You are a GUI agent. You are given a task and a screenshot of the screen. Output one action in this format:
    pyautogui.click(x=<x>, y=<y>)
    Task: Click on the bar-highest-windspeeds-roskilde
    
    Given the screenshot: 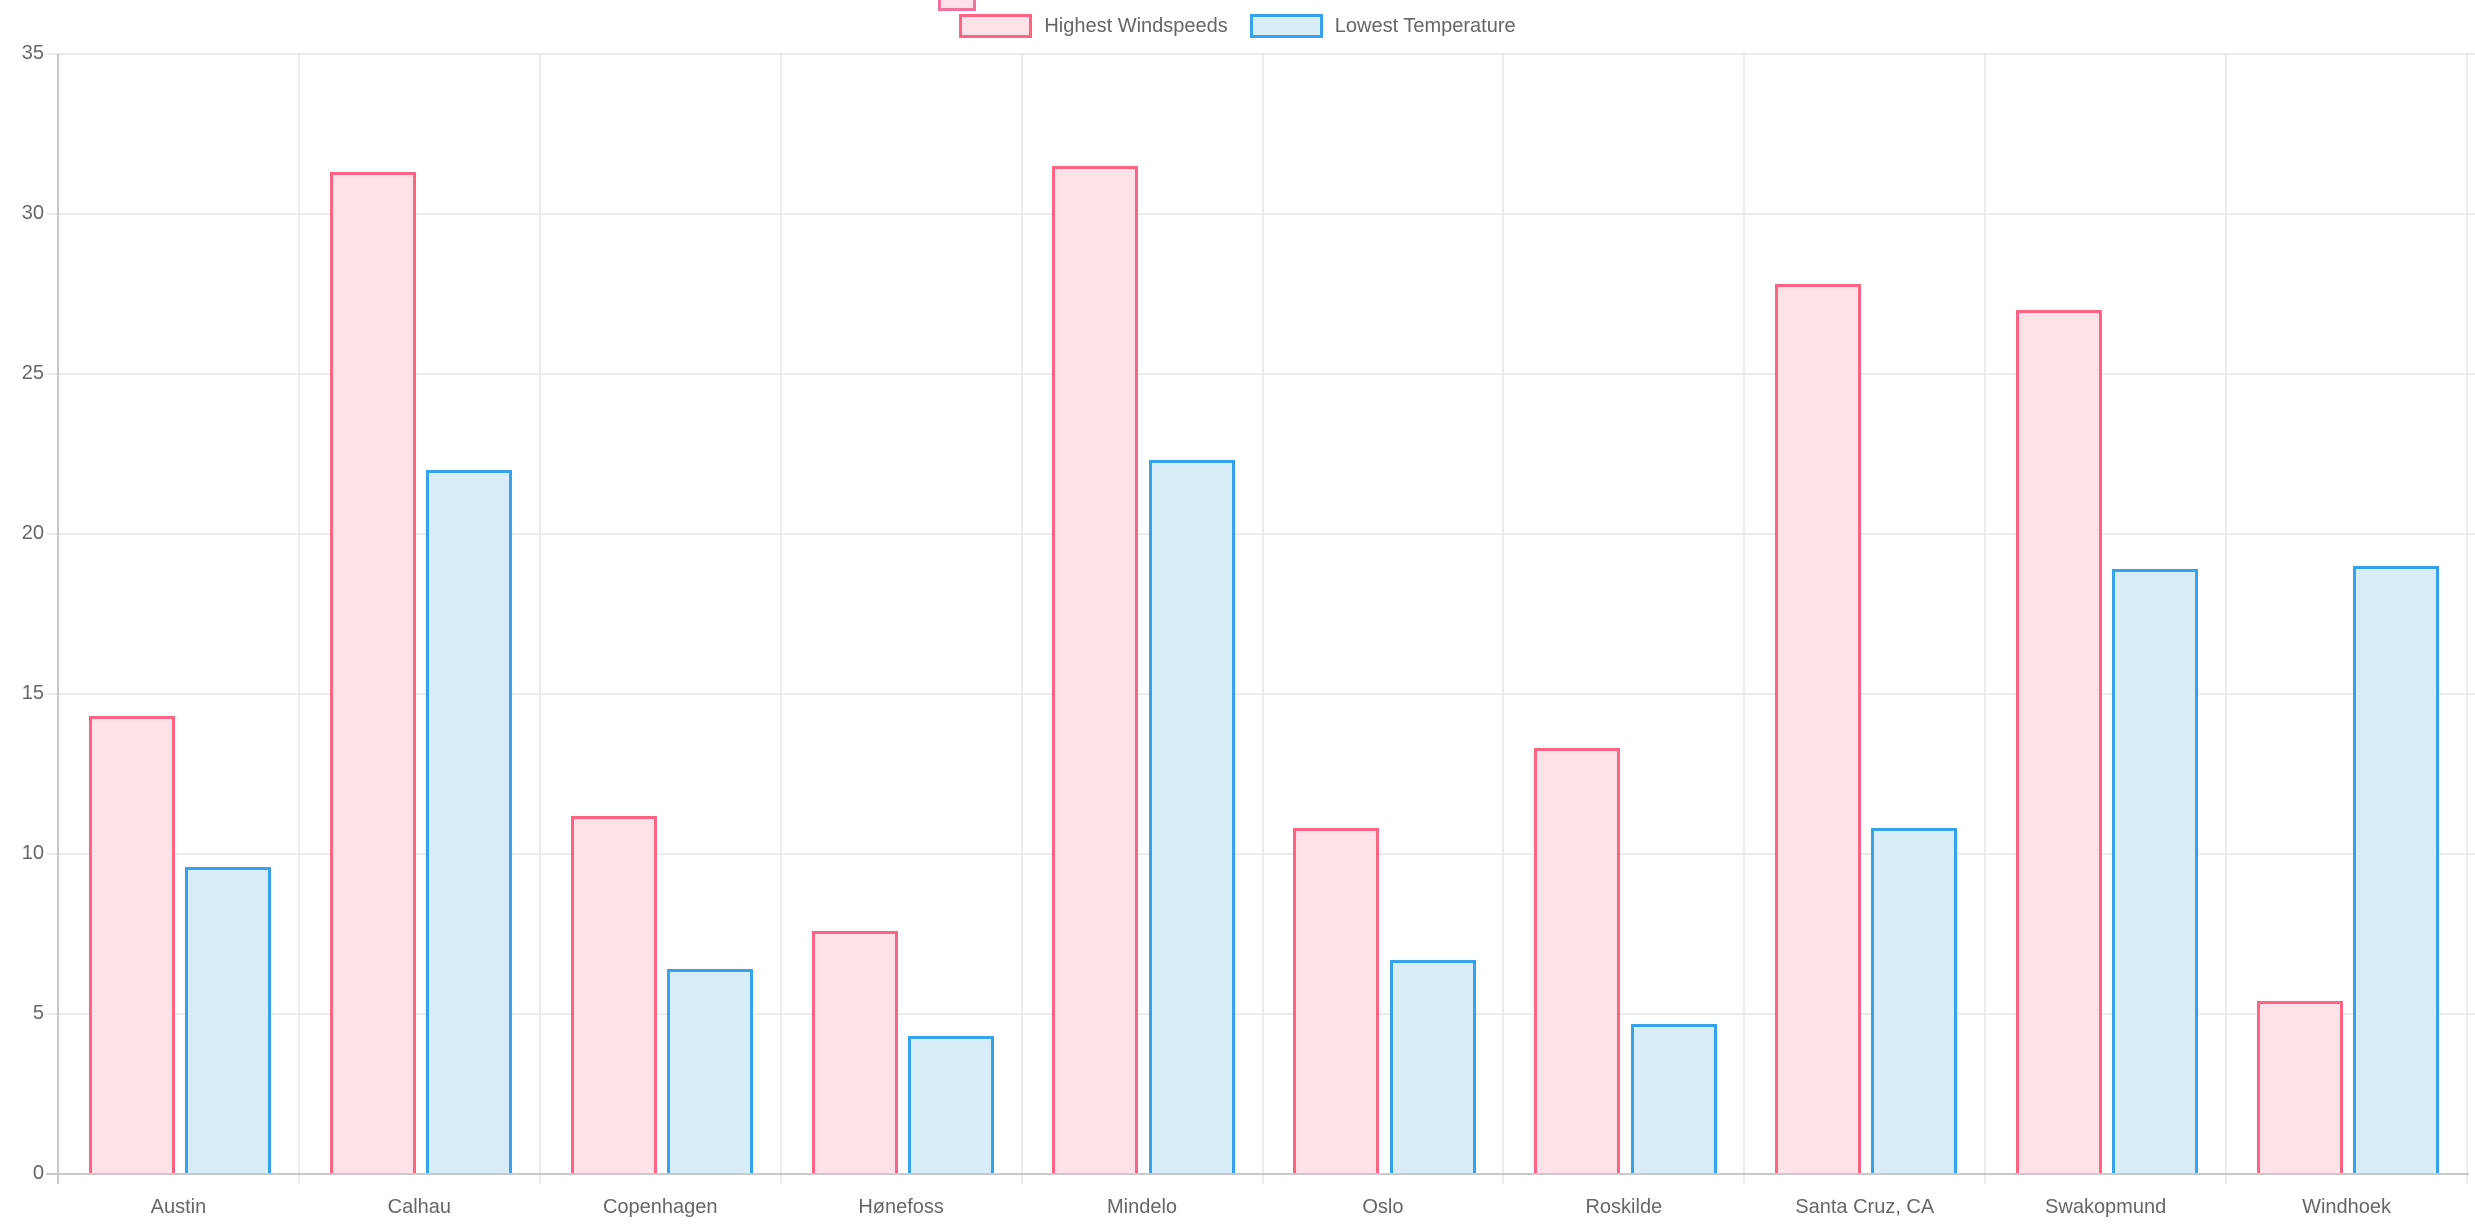 What is the action you would take?
    pyautogui.click(x=1577, y=961)
    